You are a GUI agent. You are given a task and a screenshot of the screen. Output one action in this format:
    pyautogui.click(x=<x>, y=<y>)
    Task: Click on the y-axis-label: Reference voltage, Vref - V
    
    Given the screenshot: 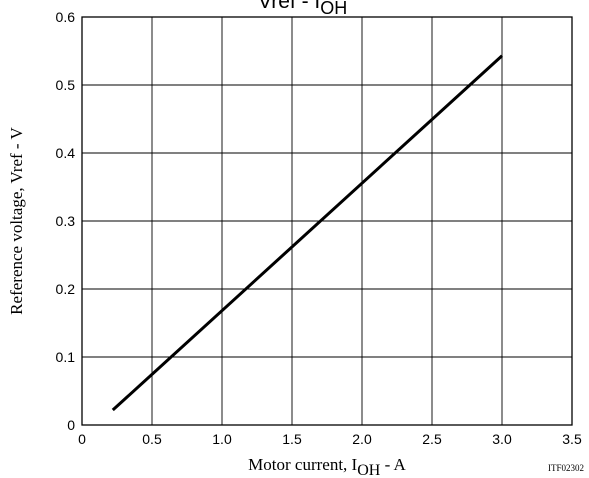 What is the action you would take?
    pyautogui.click(x=16, y=220)
    